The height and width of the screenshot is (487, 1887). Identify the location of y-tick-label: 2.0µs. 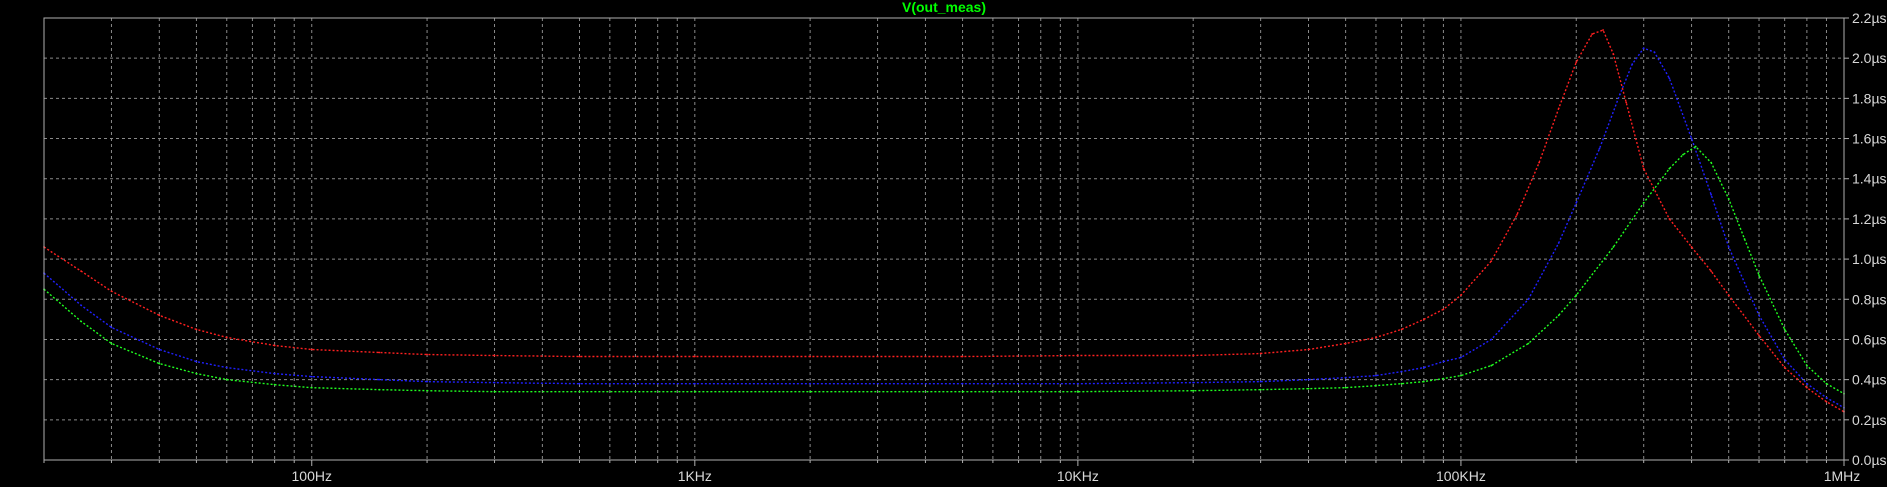
(1869, 58).